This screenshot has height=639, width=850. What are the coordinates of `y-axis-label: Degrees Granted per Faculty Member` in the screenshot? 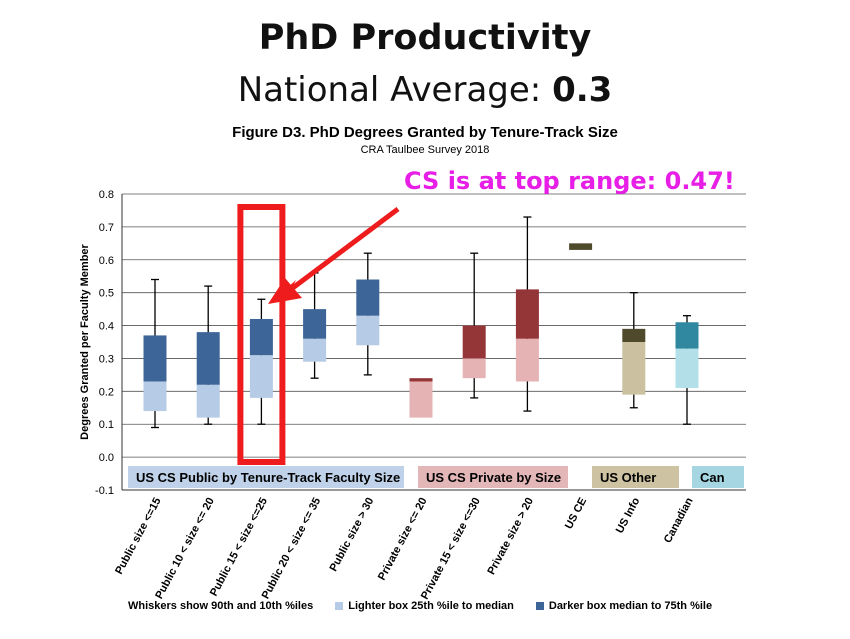 It's located at (85, 341).